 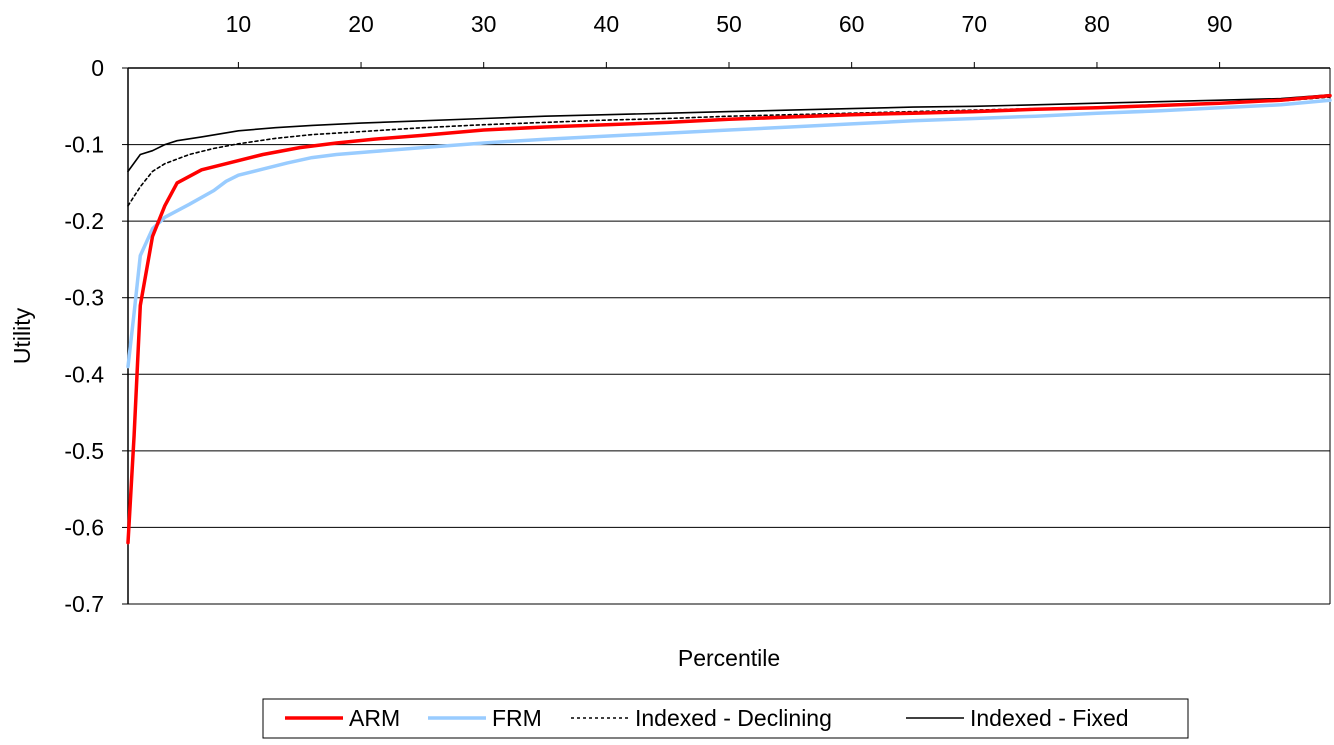 What do you see at coordinates (975, 24) in the screenshot?
I see `x-tick-label: 70` at bounding box center [975, 24].